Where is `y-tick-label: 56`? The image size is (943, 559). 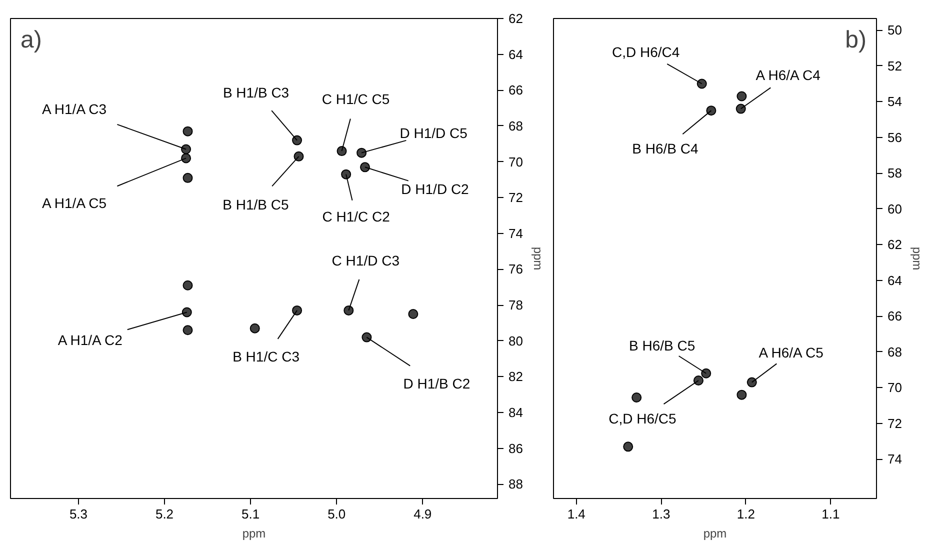
y-tick-label: 56 is located at coordinates (895, 137).